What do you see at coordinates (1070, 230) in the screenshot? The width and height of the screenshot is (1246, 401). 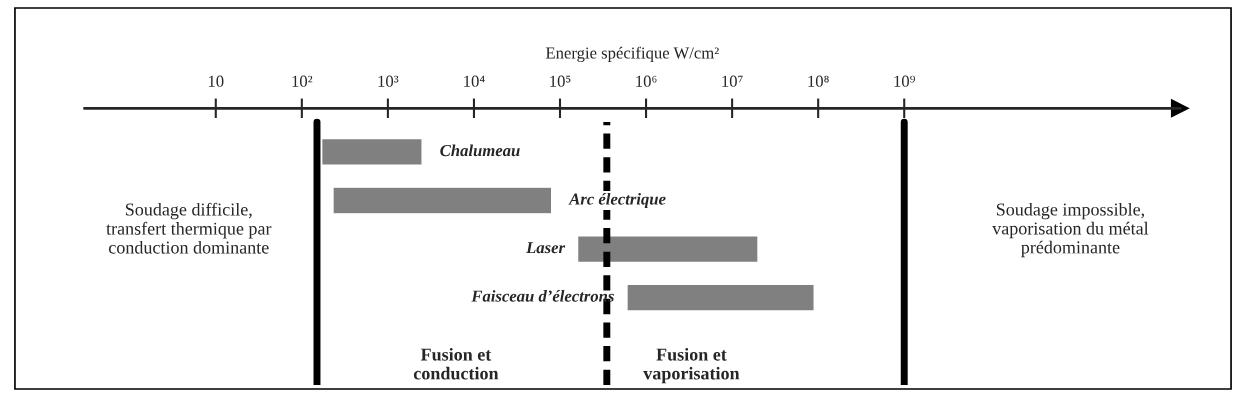 I see `annotation: Soudage impossible, vaporisation du métal prédominante` at bounding box center [1070, 230].